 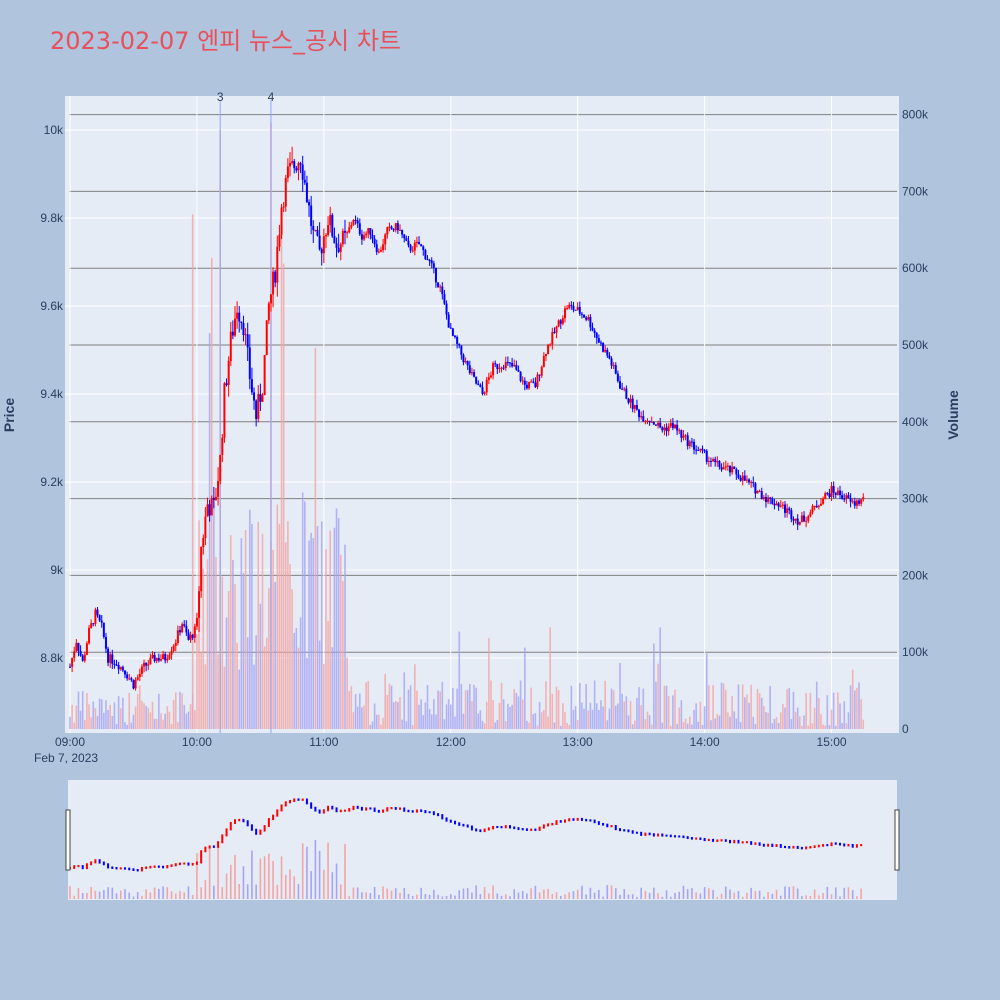 What do you see at coordinates (897, 840) in the screenshot?
I see `range-slider-right-handle` at bounding box center [897, 840].